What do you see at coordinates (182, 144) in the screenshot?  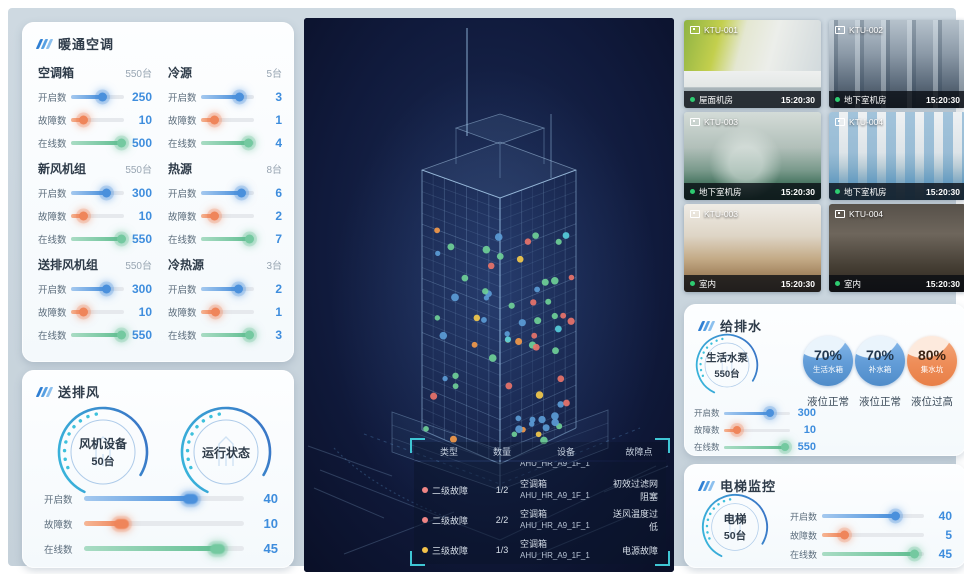 I see `metric-label: 在线数` at bounding box center [182, 144].